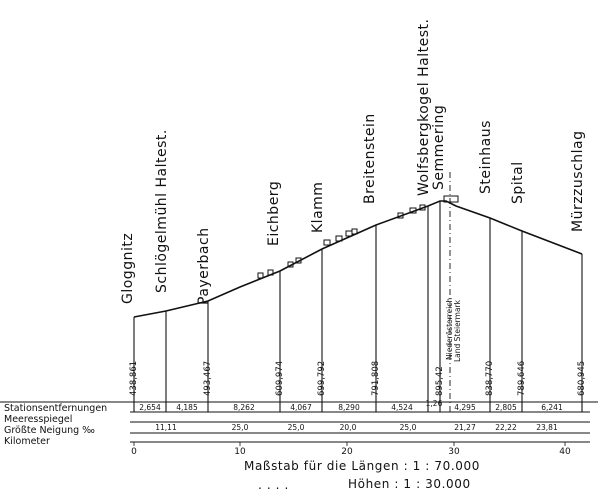  Describe the element at coordinates (49, 430) in the screenshot. I see `legend-gradient: Größte Neigung ‰` at that location.